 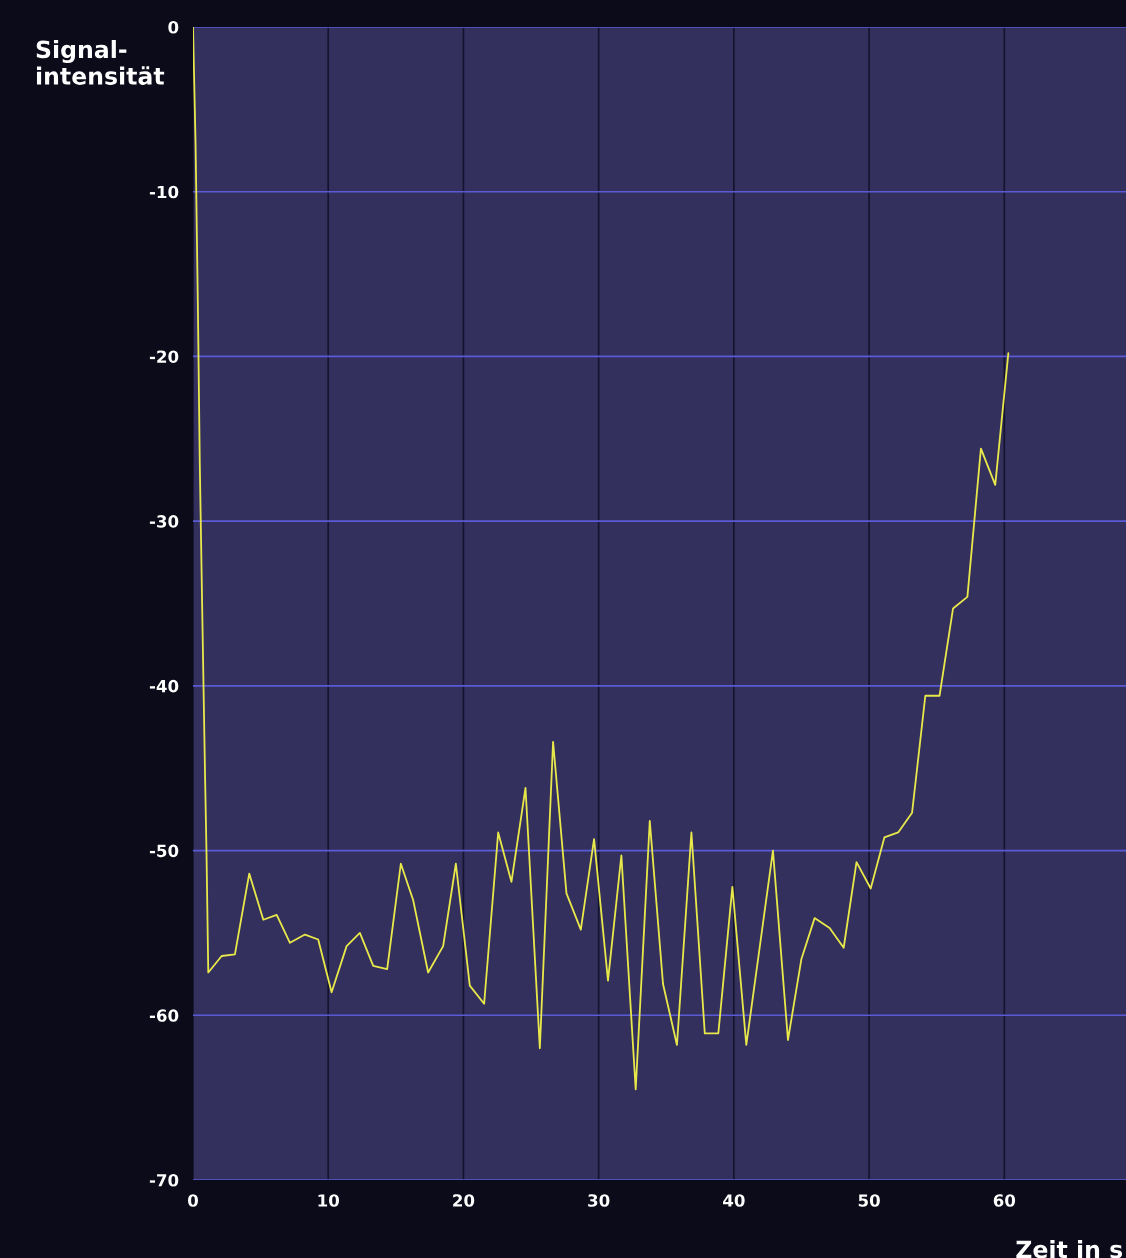 What do you see at coordinates (193, 1200) in the screenshot?
I see `x-tick-label: 0` at bounding box center [193, 1200].